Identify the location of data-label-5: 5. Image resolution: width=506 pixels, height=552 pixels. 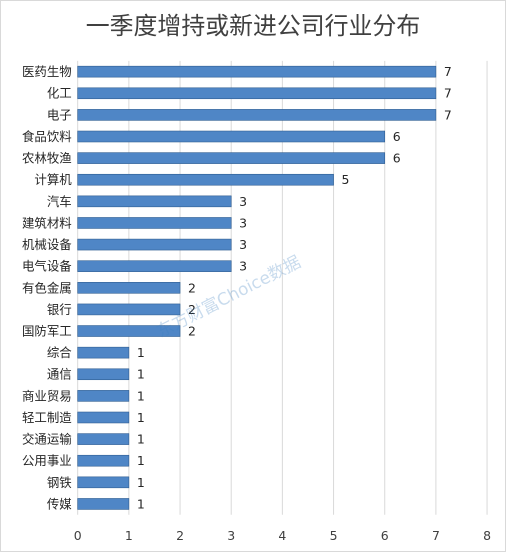
(346, 179).